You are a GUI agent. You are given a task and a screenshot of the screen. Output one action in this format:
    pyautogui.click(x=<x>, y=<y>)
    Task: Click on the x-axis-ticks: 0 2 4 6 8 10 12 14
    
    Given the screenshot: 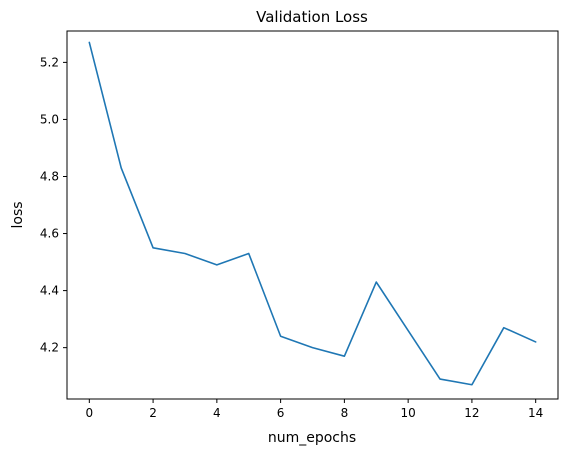 What is the action you would take?
    pyautogui.click(x=314, y=409)
    